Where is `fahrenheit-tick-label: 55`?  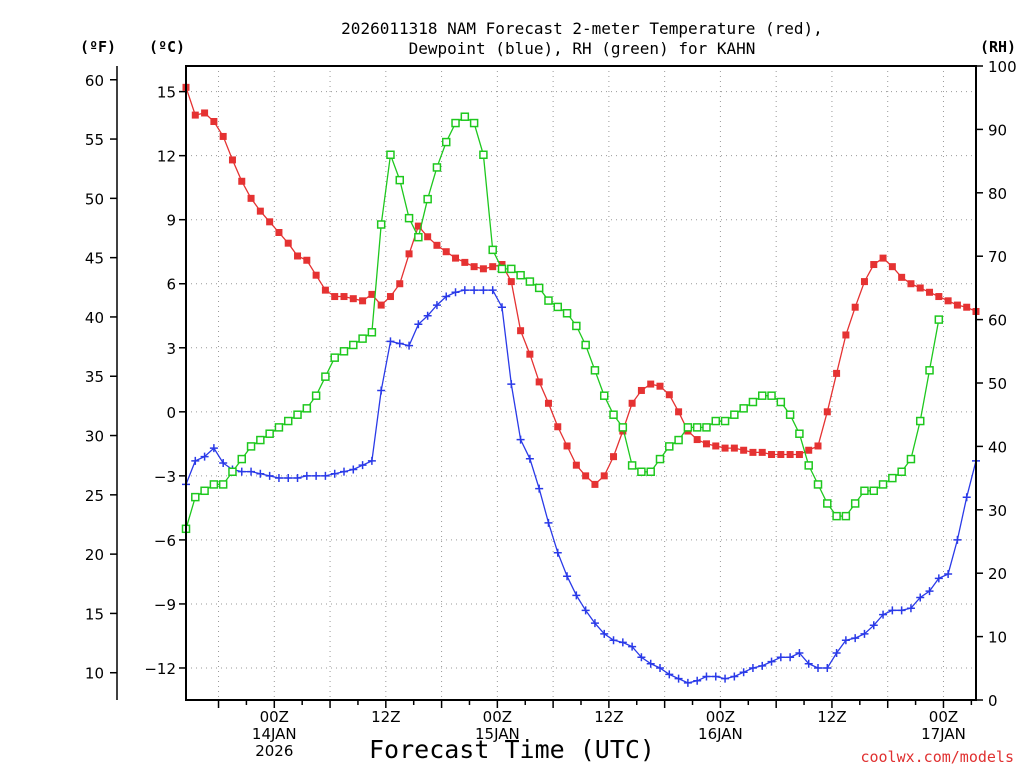
fahrenheit-tick-label: 55 is located at coordinates (94, 140).